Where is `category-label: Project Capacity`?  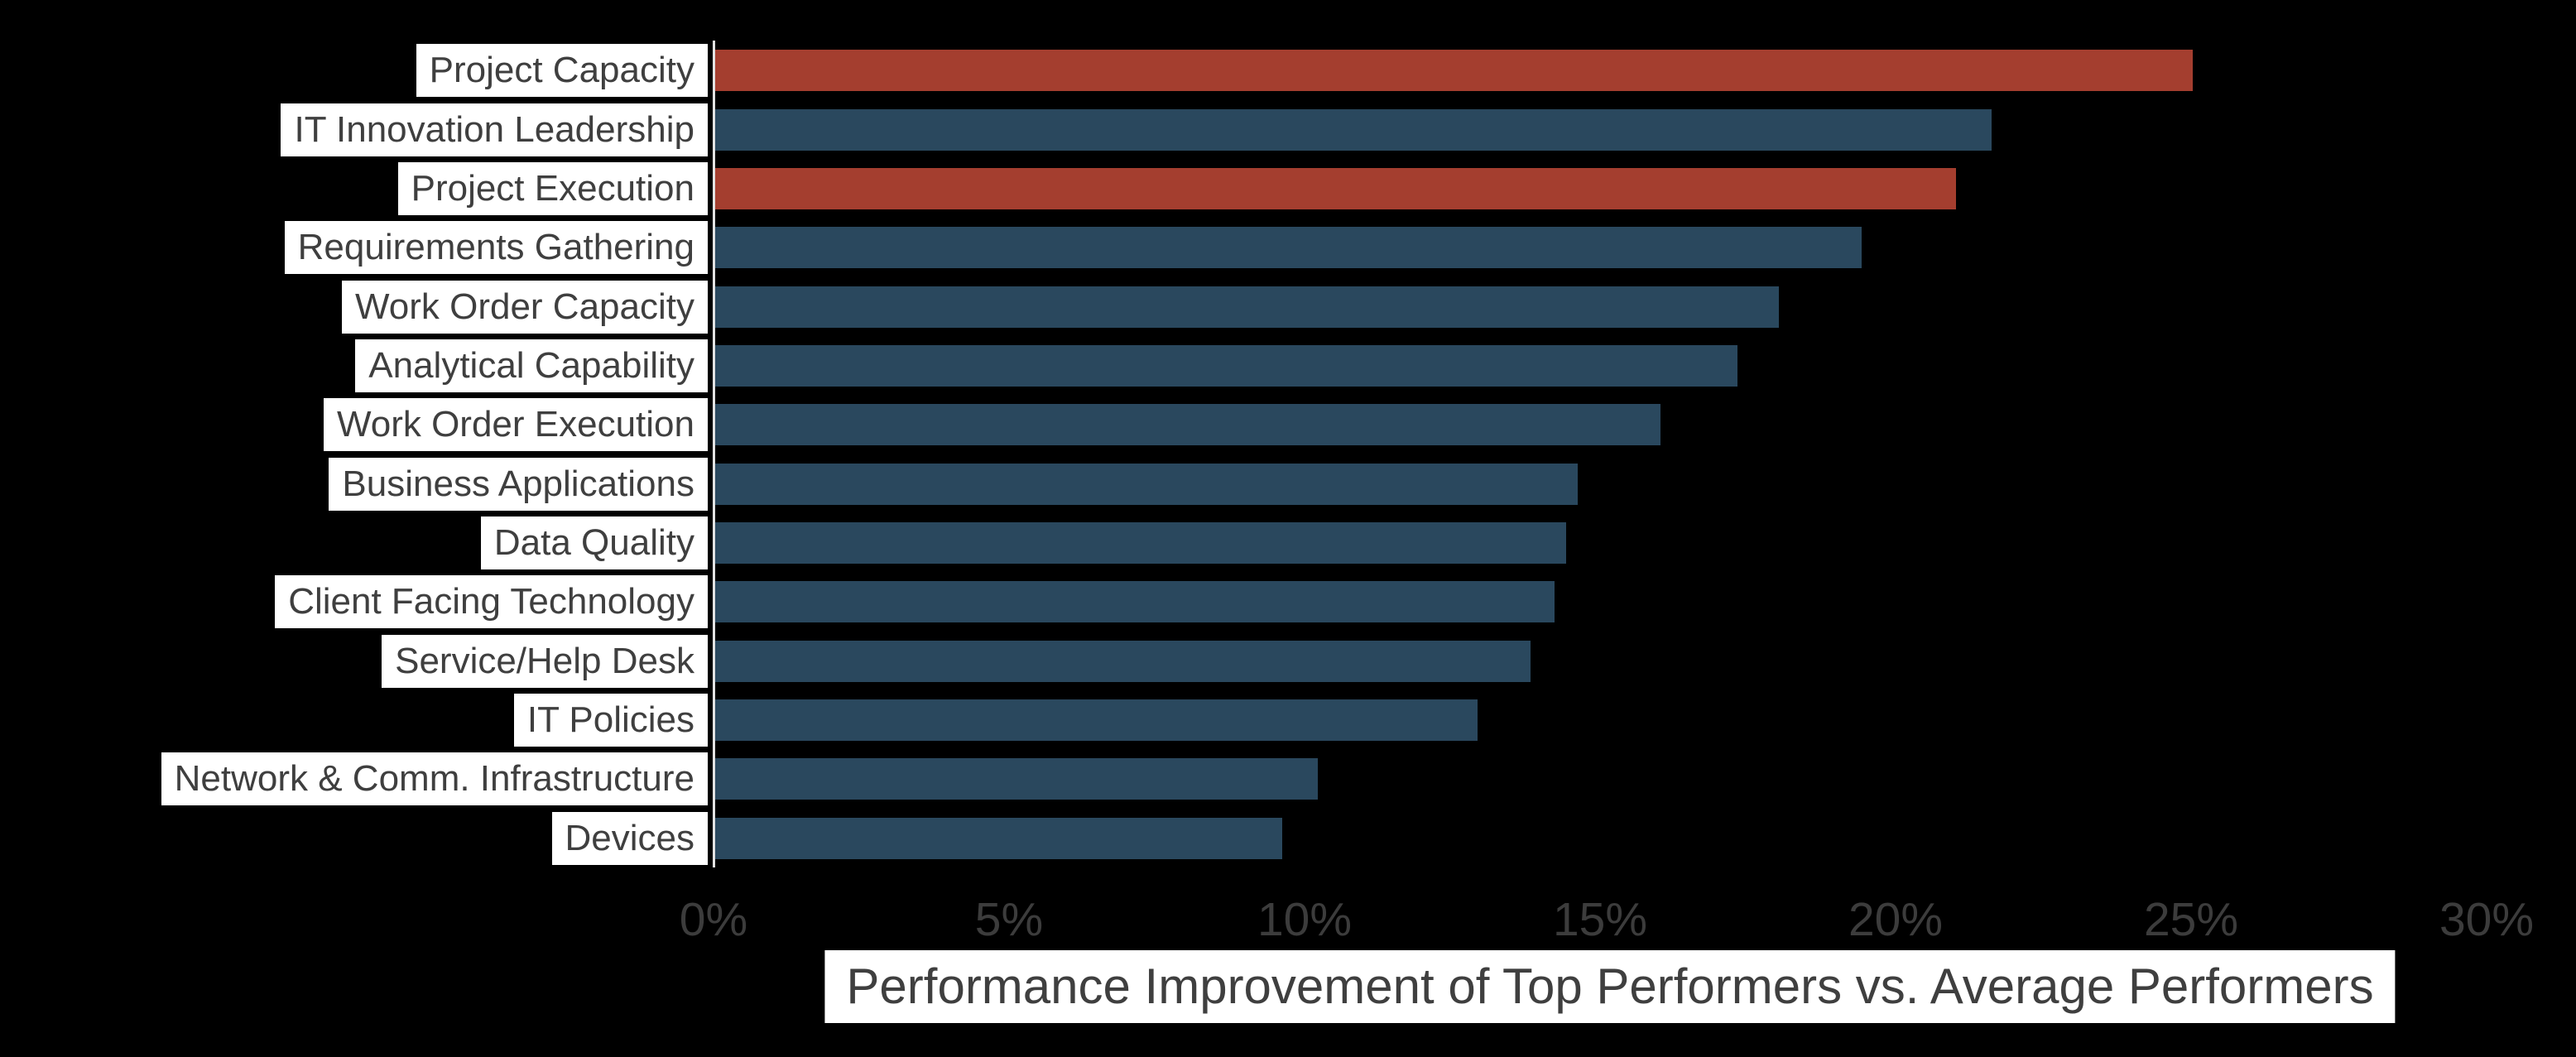
category-label: Project Capacity is located at coordinates (562, 71).